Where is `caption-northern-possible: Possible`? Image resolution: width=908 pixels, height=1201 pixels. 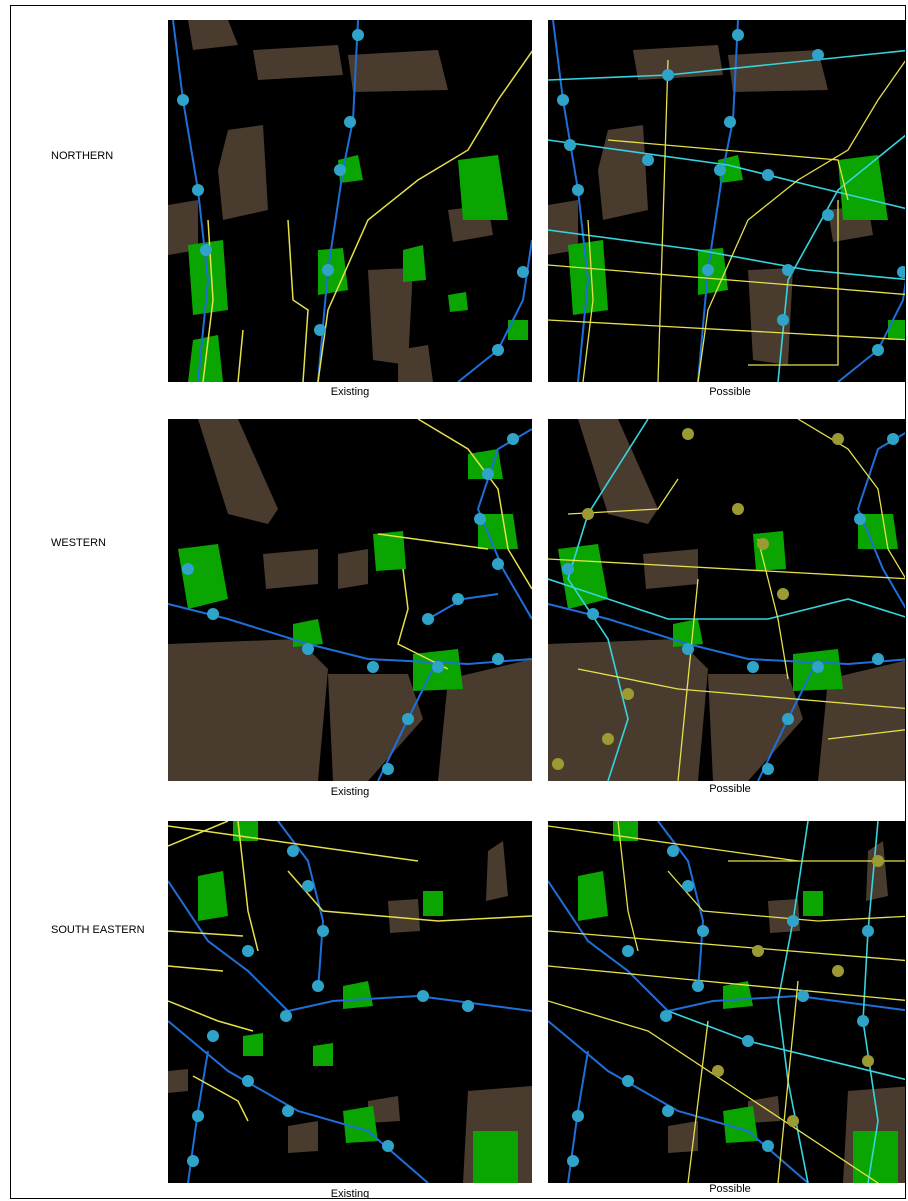
caption-northern-possible: Possible is located at coordinates (730, 392).